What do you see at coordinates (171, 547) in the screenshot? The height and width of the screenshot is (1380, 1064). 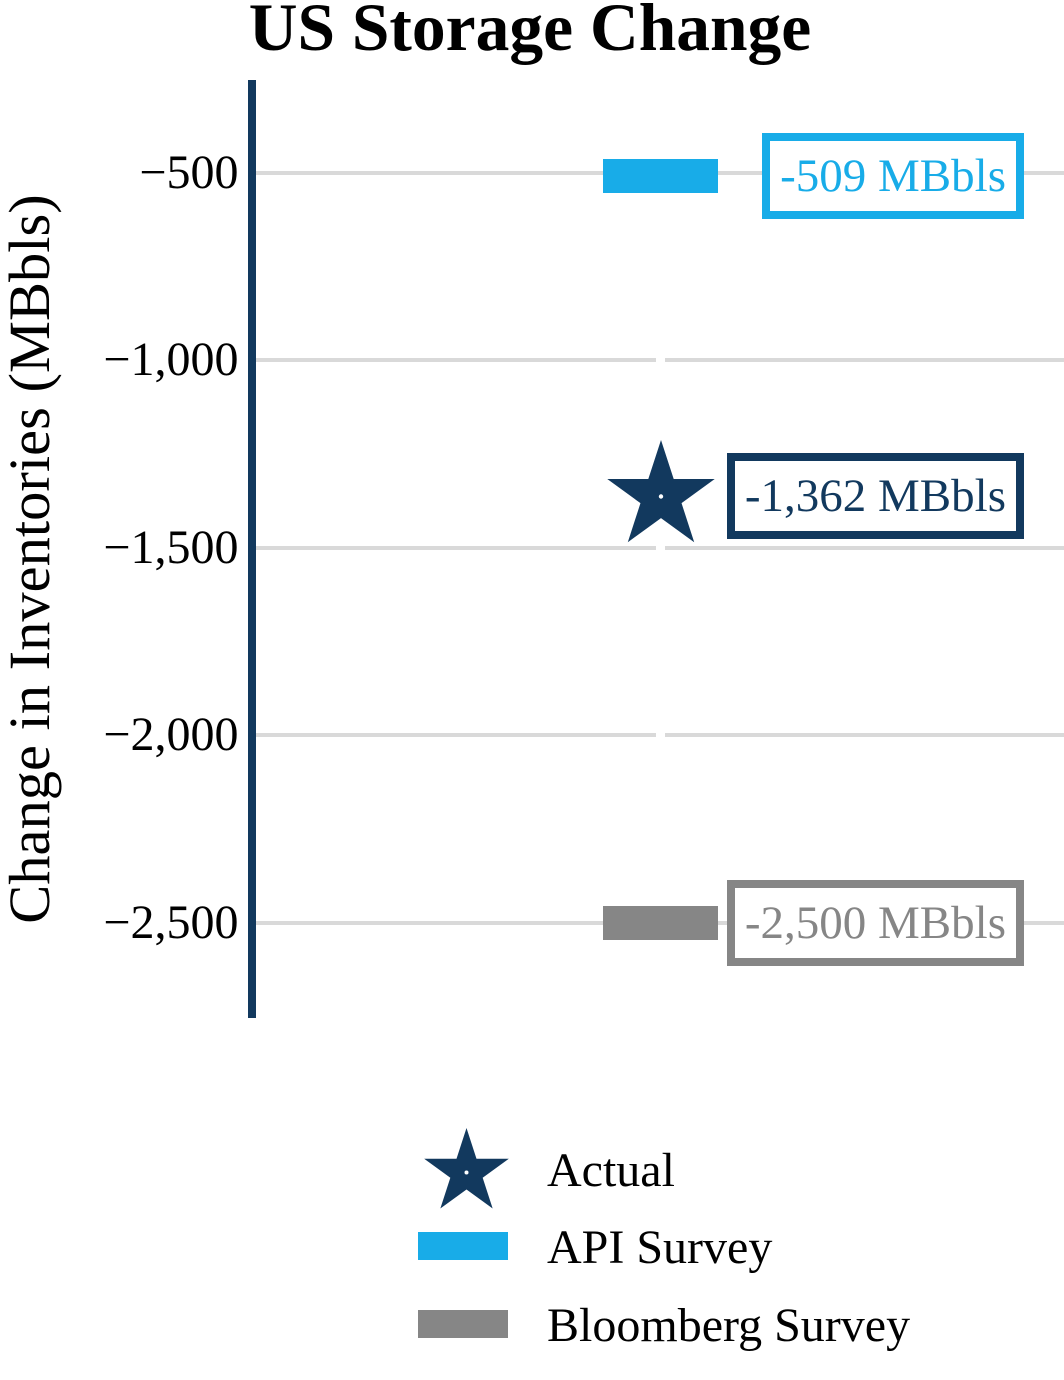 I see `y-tick-label: −1,500` at bounding box center [171, 547].